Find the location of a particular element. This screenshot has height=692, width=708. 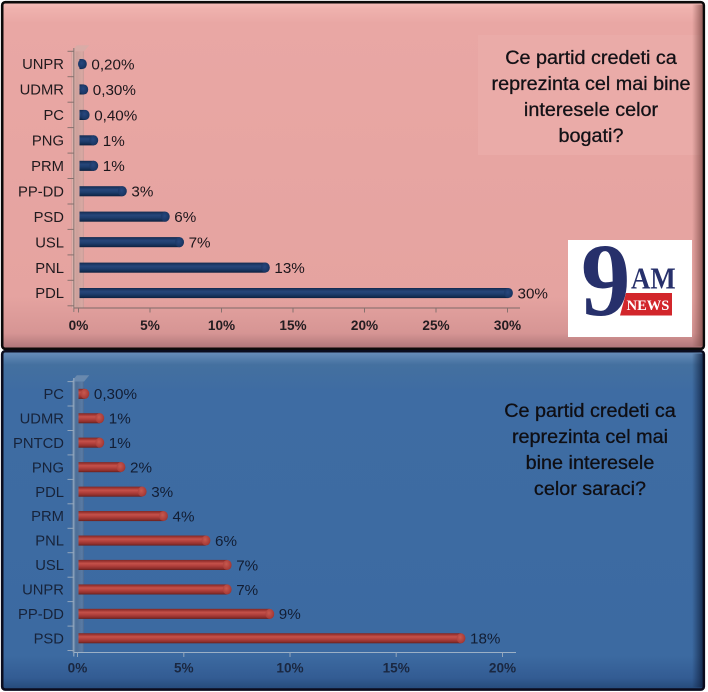

svg-text: PNTCD is located at coordinates (38, 444).